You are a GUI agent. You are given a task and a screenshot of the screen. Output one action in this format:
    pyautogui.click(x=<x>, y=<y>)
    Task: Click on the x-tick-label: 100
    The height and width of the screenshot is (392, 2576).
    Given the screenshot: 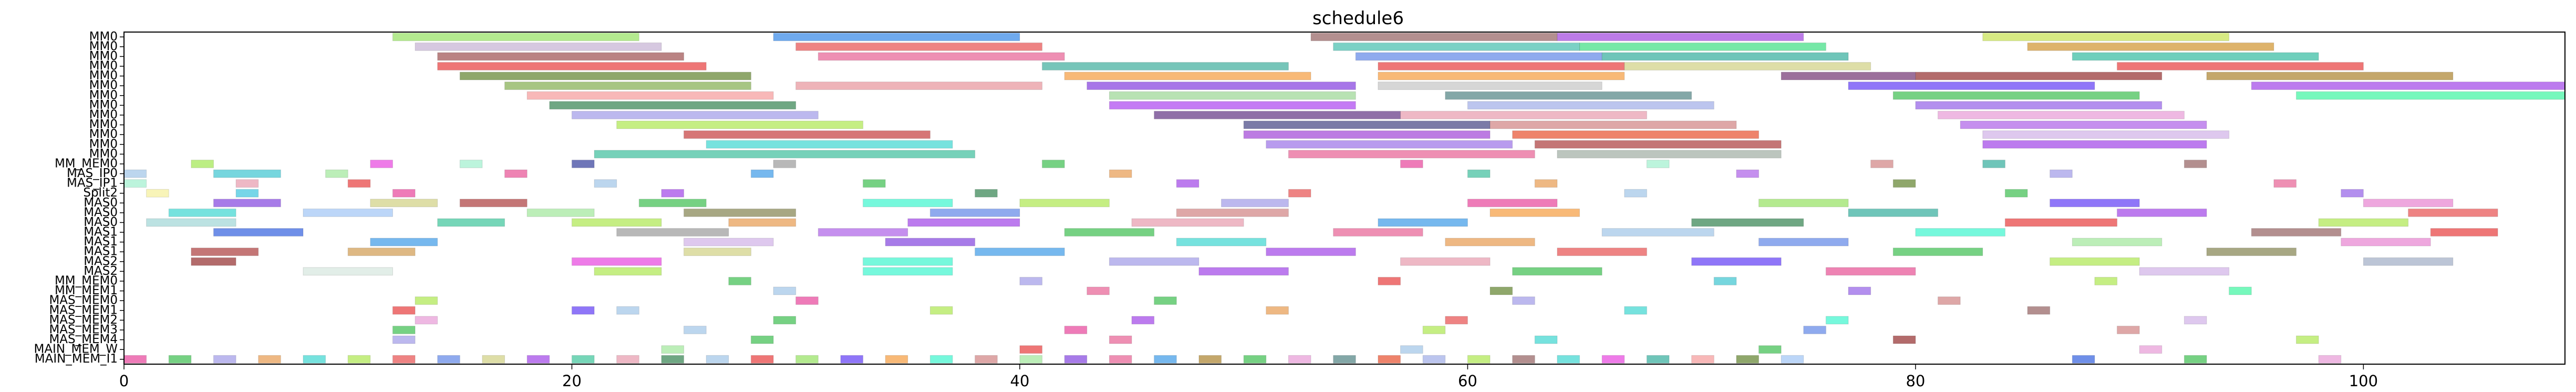 What is the action you would take?
    pyautogui.click(x=2363, y=381)
    